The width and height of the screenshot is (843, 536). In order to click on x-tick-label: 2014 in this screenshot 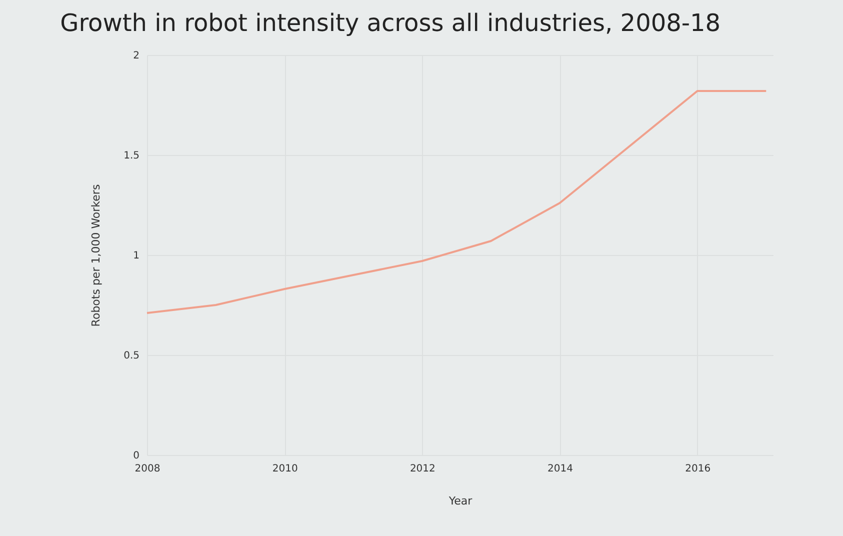, I will do `click(560, 469)`.